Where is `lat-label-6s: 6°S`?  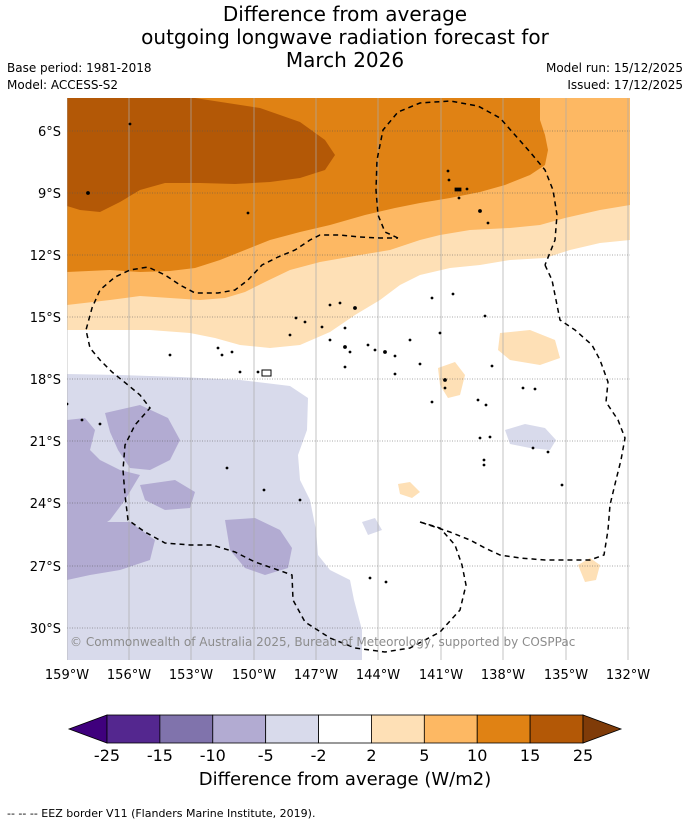 lat-label-6s: 6°S is located at coordinates (49, 132).